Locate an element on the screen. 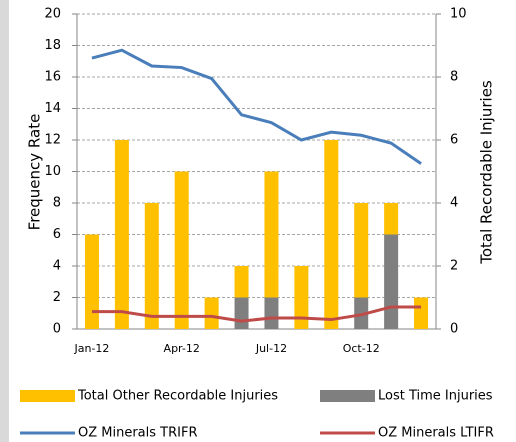  y2-tick-label: 10 is located at coordinates (458, 14).